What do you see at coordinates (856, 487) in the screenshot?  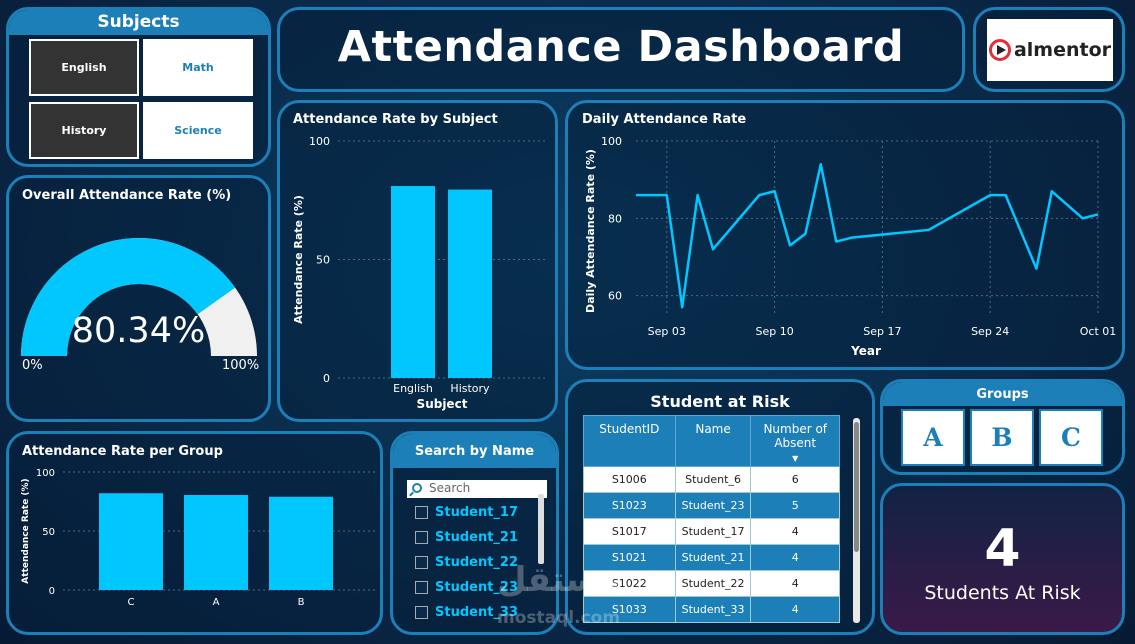 I see `scrollbar-thumb` at bounding box center [856, 487].